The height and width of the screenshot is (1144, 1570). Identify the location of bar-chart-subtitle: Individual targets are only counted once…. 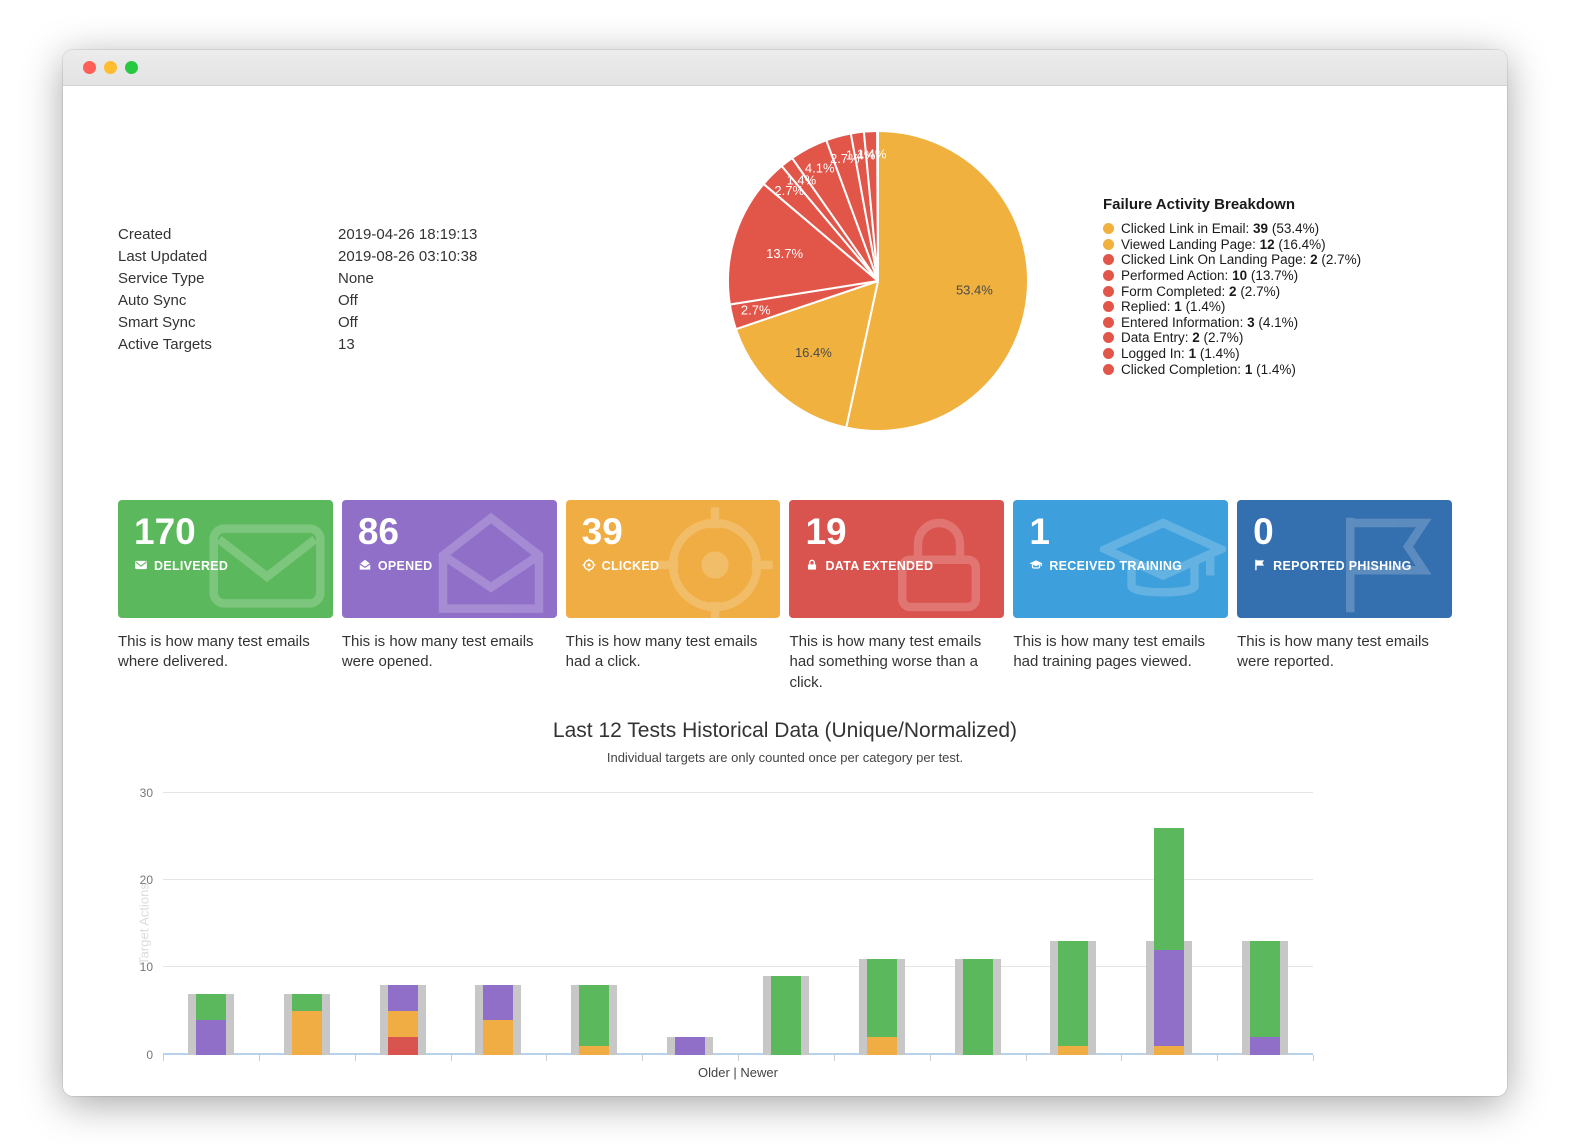
(785, 757).